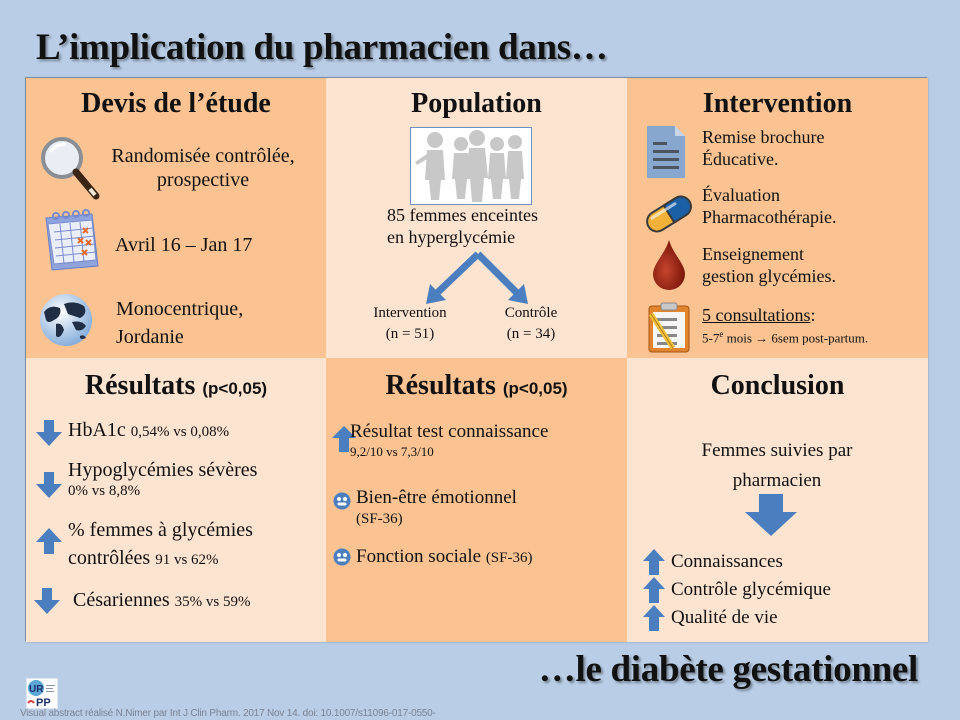 This screenshot has height=720, width=960. I want to click on branch-intervention: Intervention (n = 51), so click(410, 323).